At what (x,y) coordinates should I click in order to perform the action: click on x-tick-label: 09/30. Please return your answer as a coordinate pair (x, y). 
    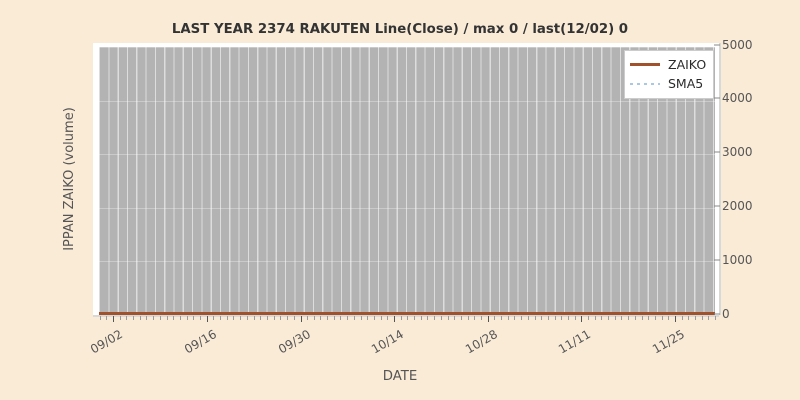
    Looking at the image, I should click on (294, 342).